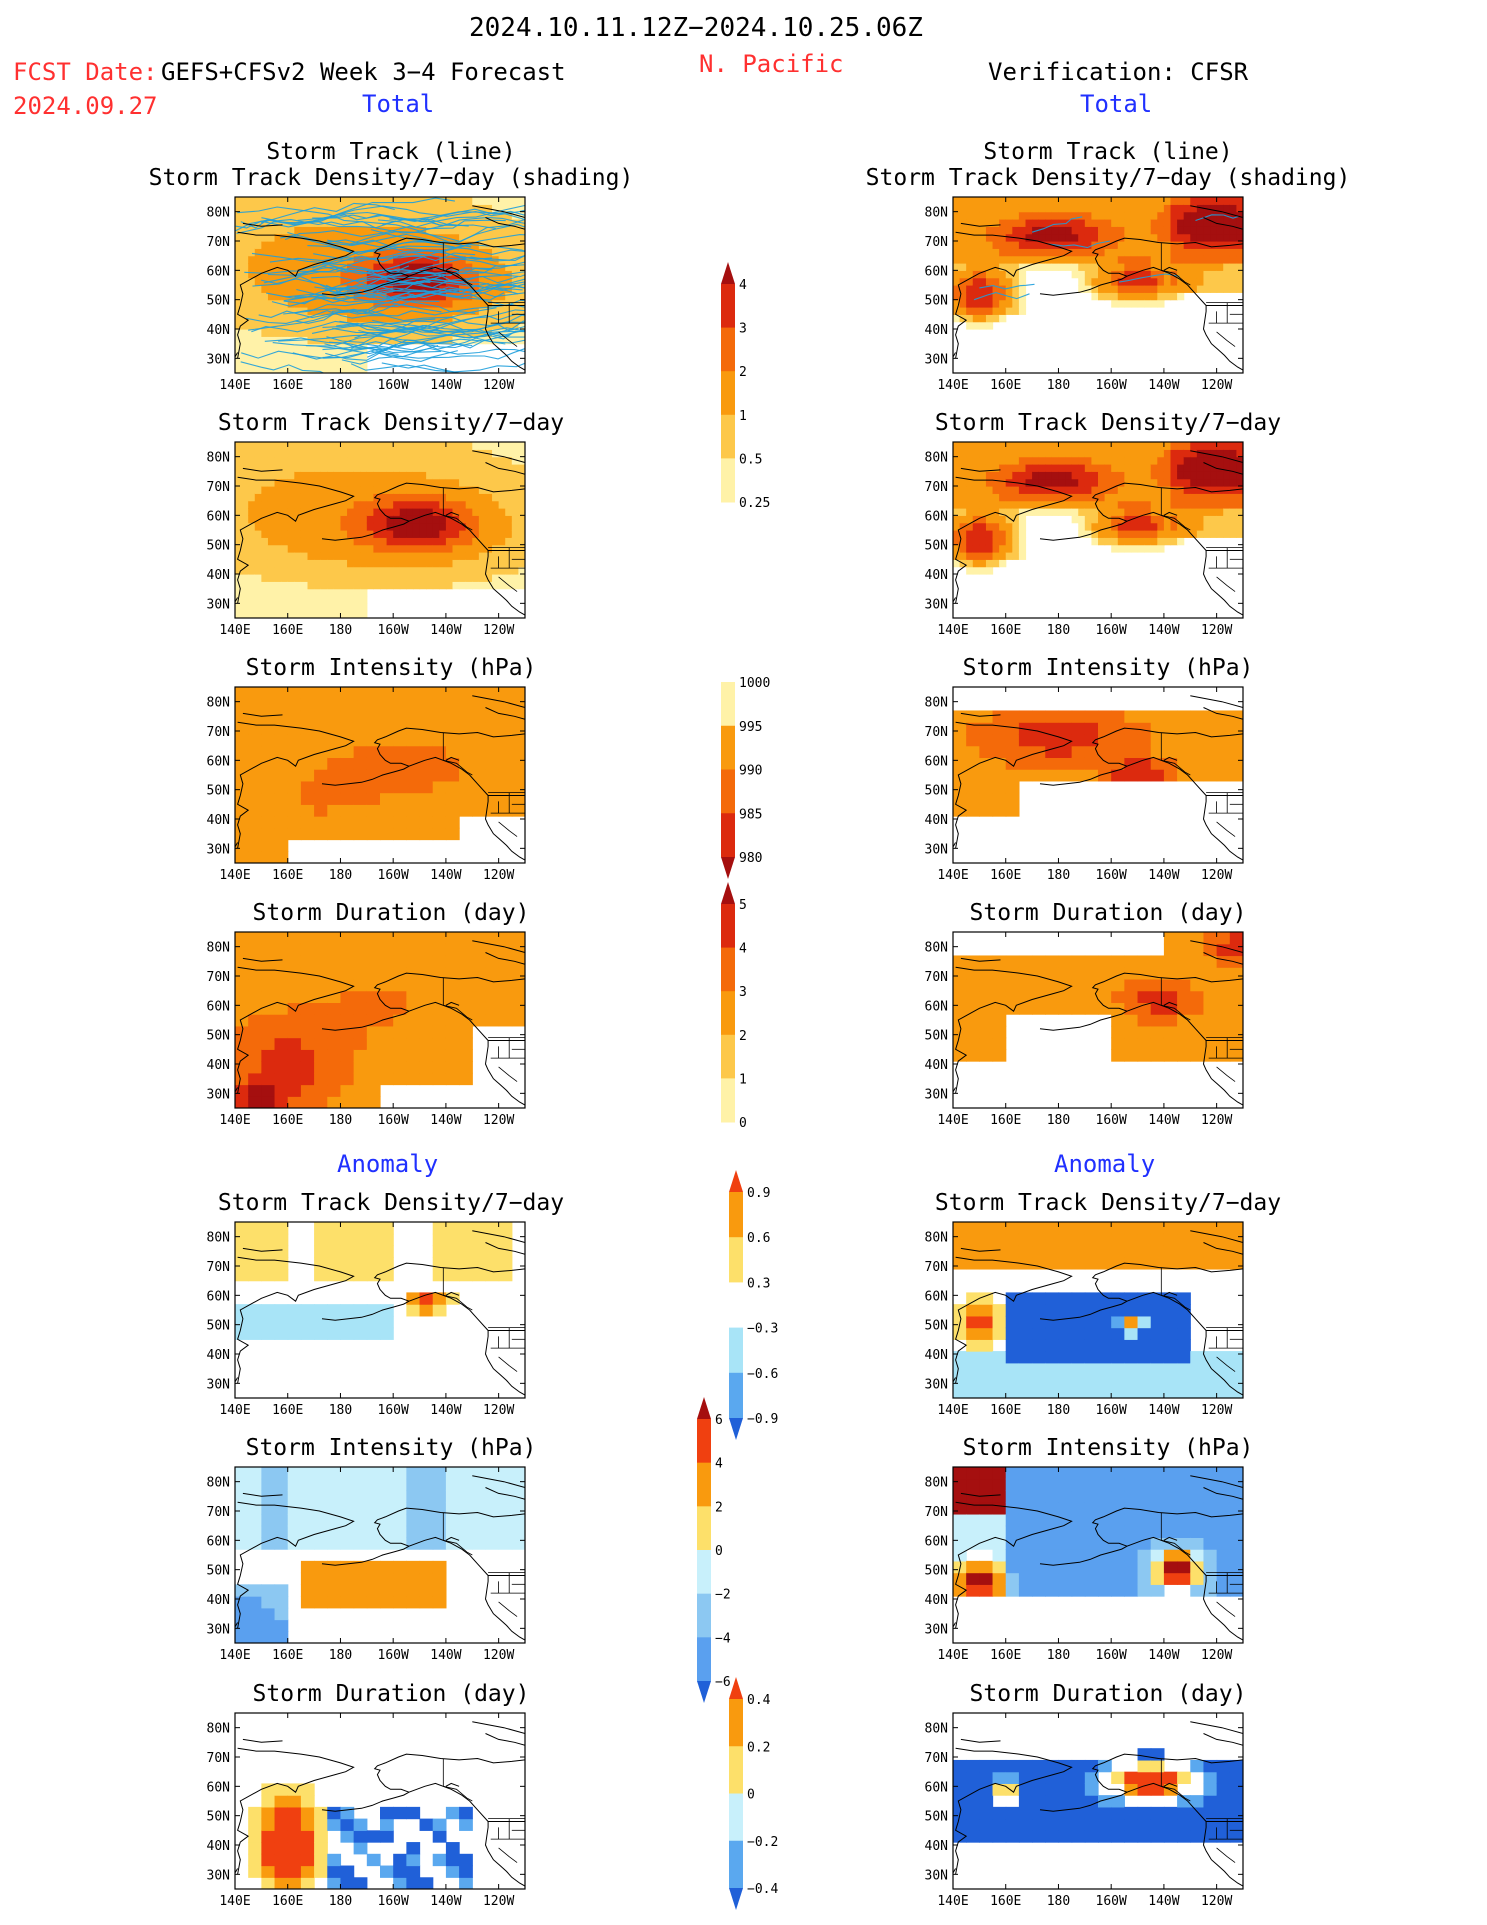 This screenshot has width=1487, height=1925. Describe the element at coordinates (218, 1512) in the screenshot. I see `y-tick-label: 70N` at that location.